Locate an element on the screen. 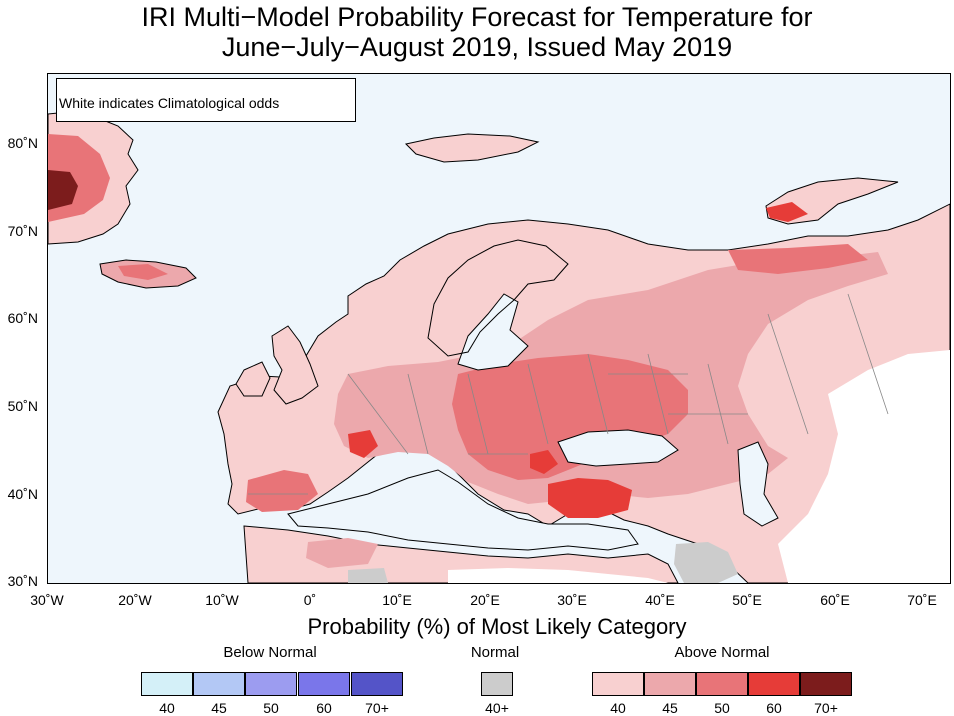 The width and height of the screenshot is (954, 716). caspian-sea is located at coordinates (758, 484).